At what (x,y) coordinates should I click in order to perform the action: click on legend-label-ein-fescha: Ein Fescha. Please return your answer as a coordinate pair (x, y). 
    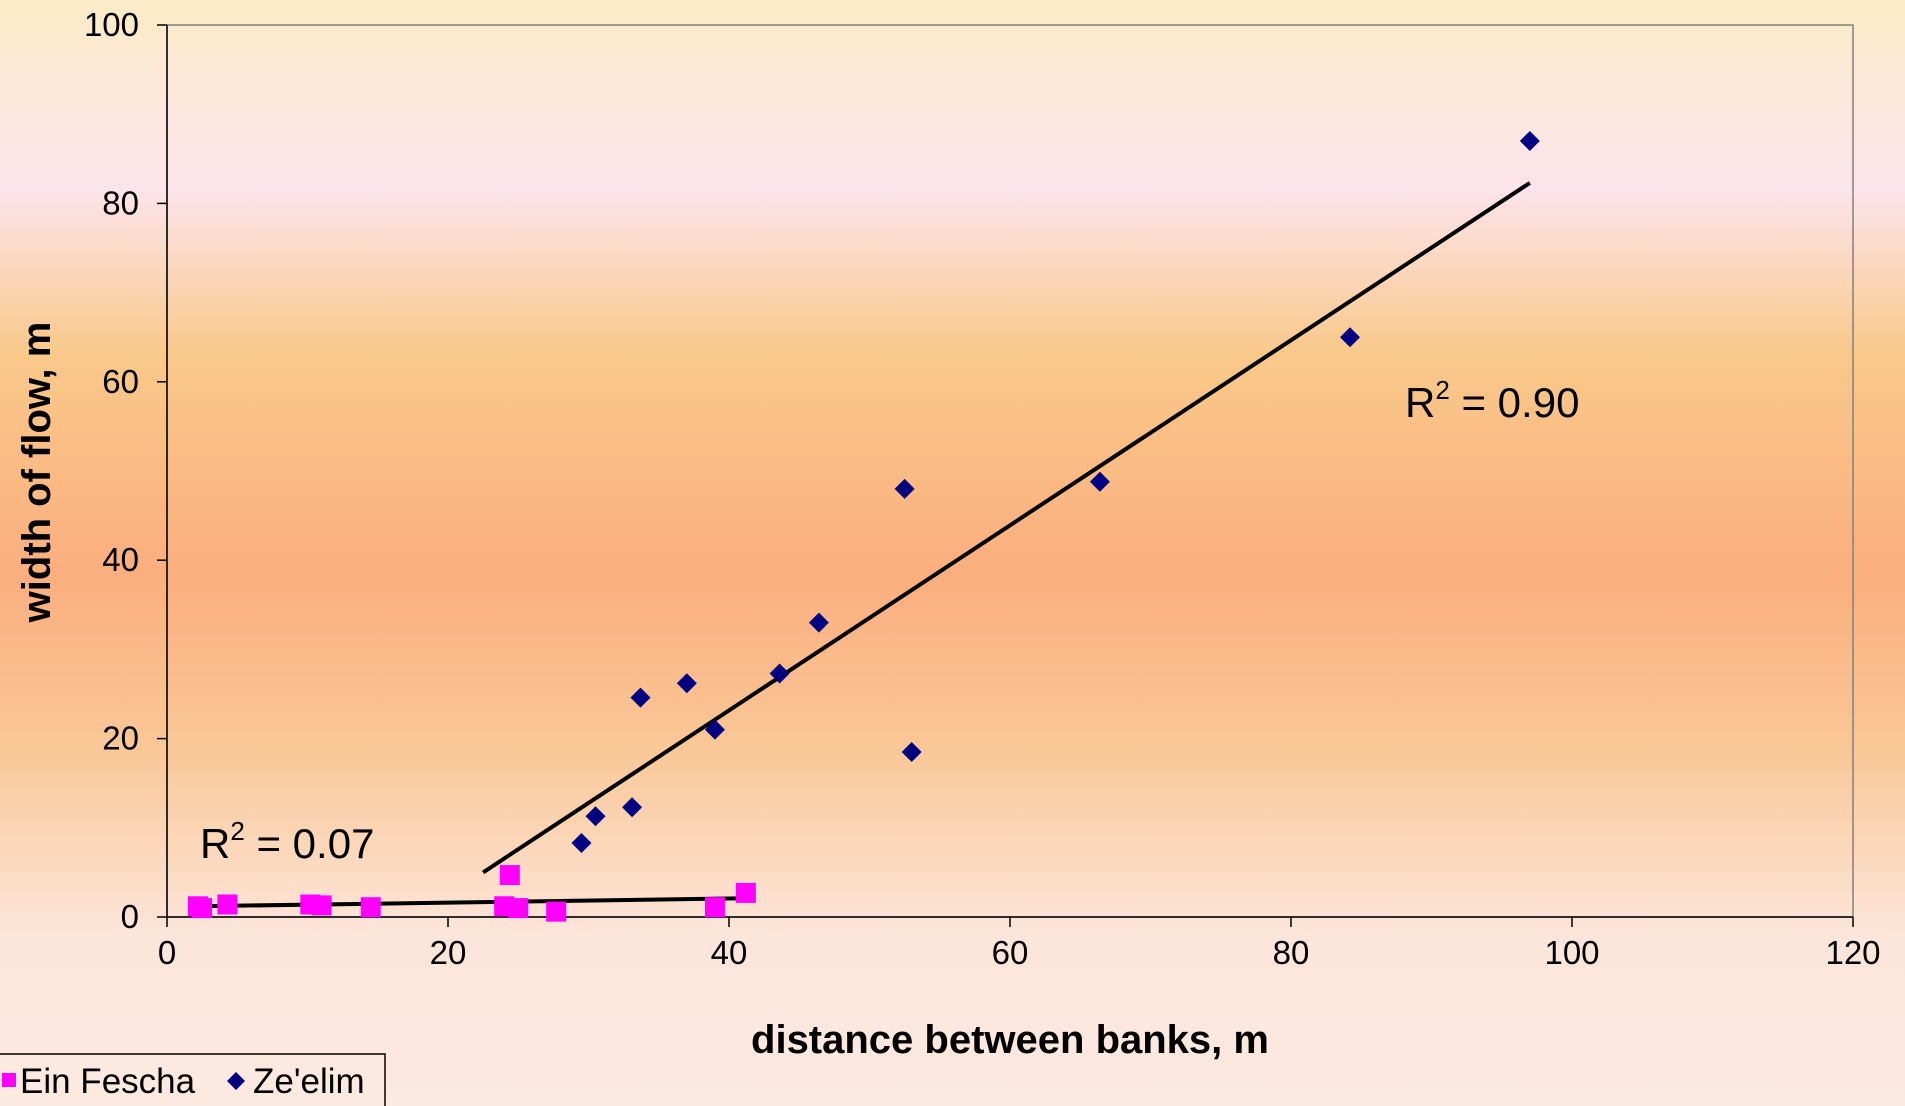
    Looking at the image, I should click on (108, 1081).